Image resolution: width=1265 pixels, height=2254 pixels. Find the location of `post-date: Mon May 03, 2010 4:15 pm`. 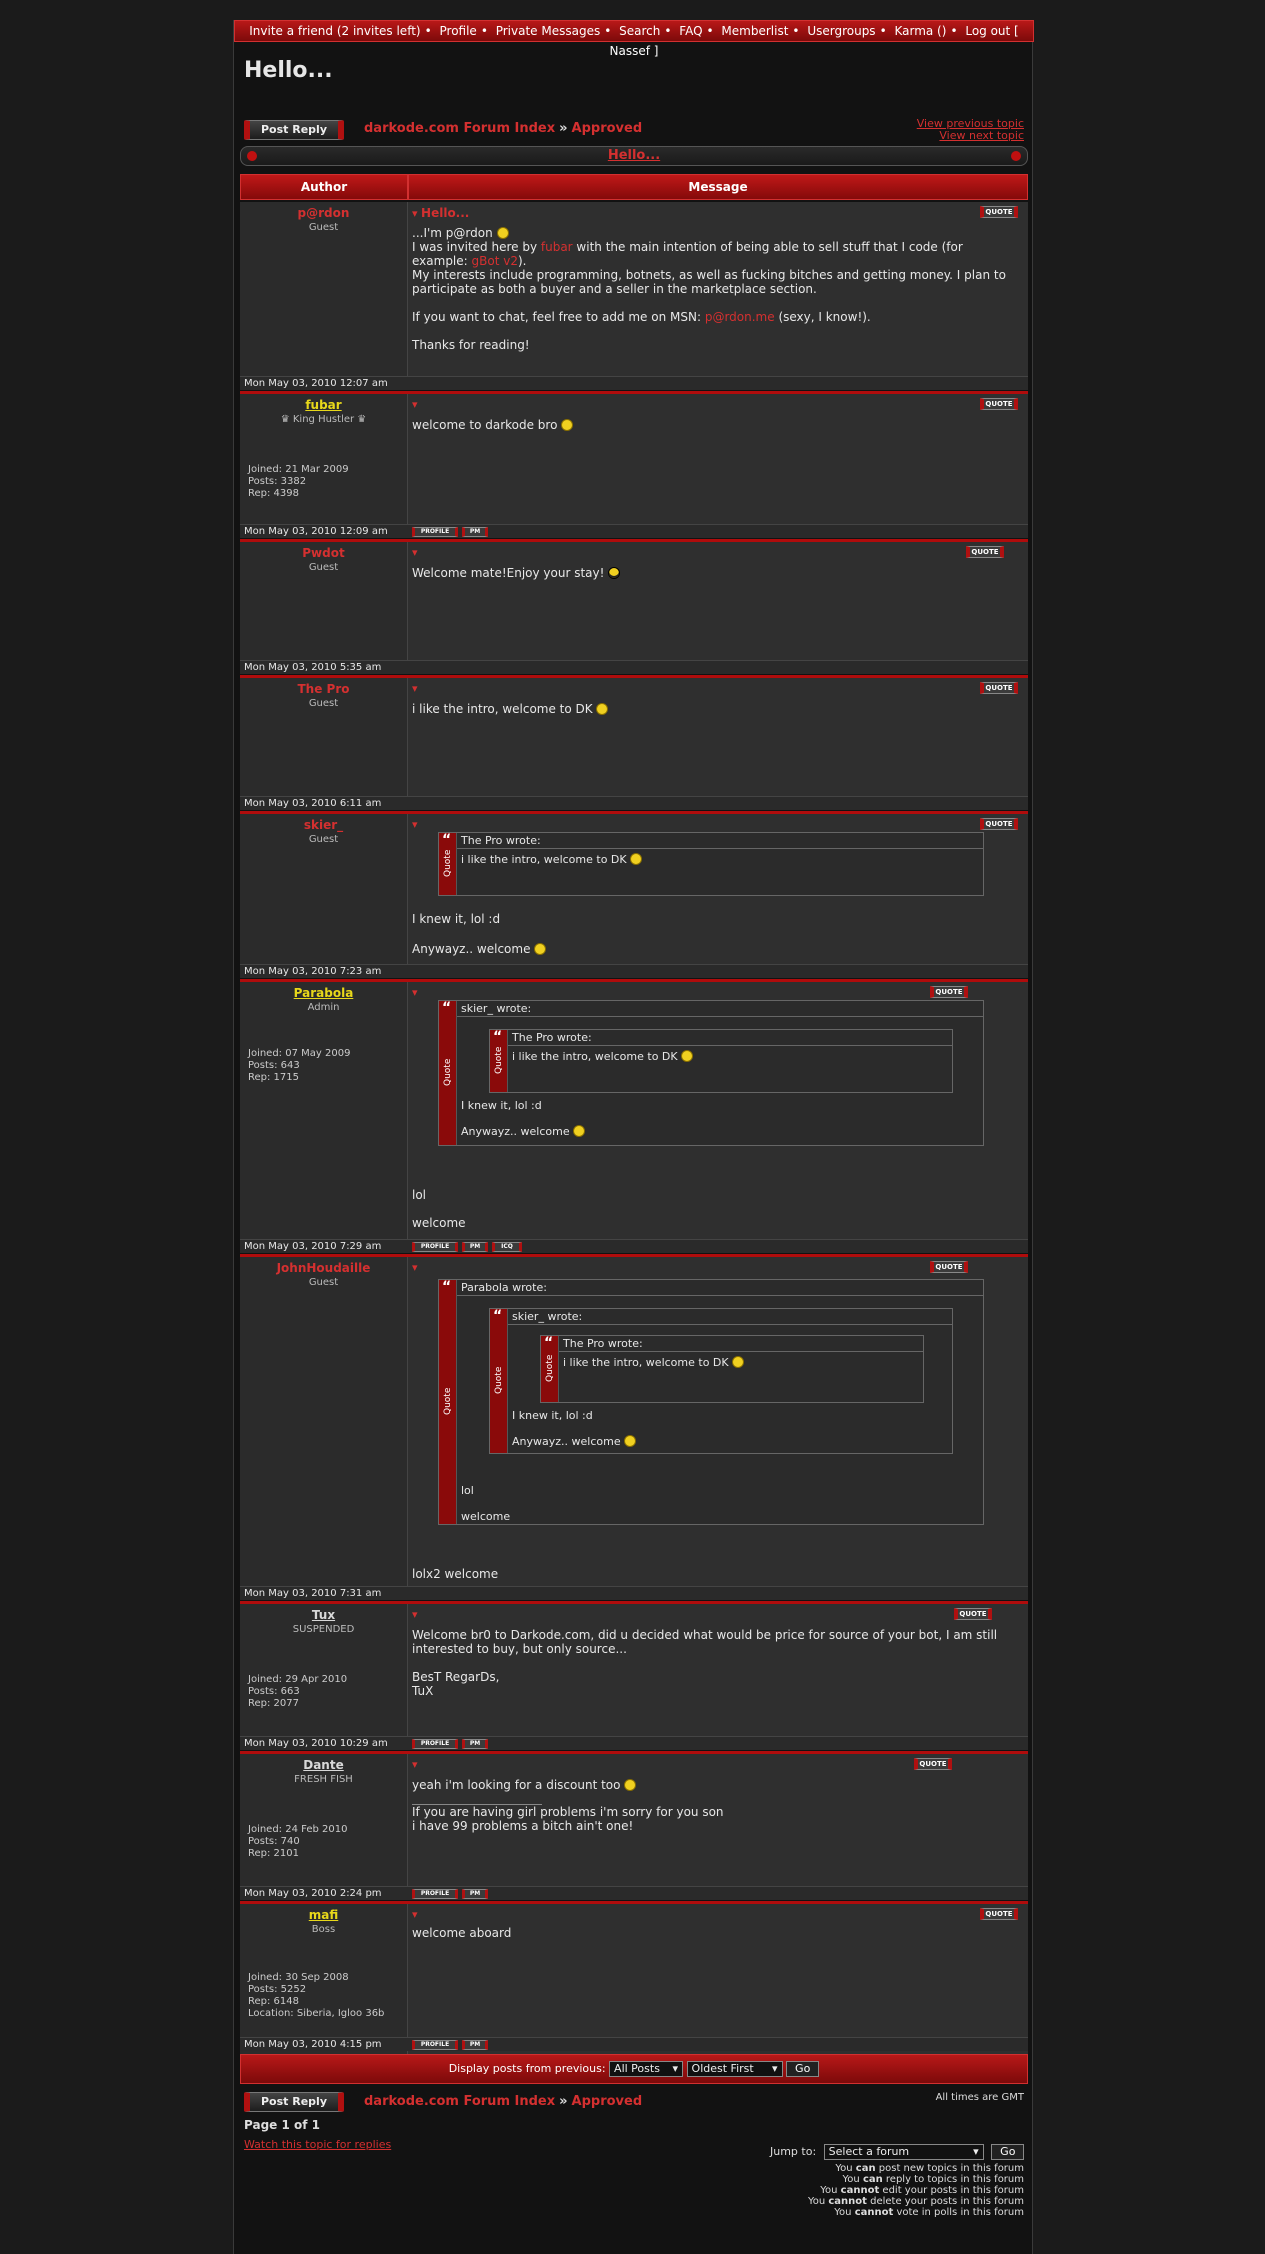

post-date: Mon May 03, 2010 4:15 pm is located at coordinates (313, 2044).